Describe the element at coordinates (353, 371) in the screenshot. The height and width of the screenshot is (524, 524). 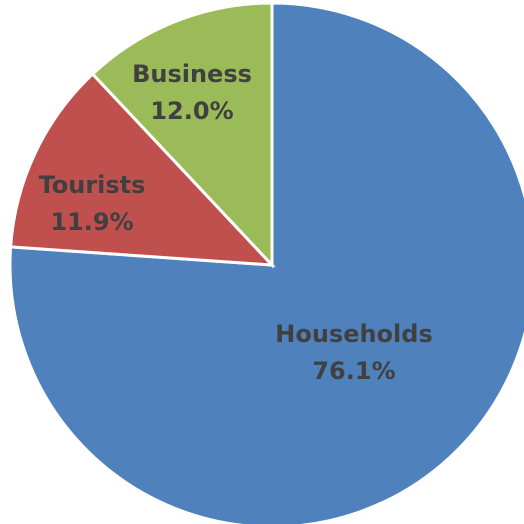
I see `slice-percent-households: 76.1%` at that location.